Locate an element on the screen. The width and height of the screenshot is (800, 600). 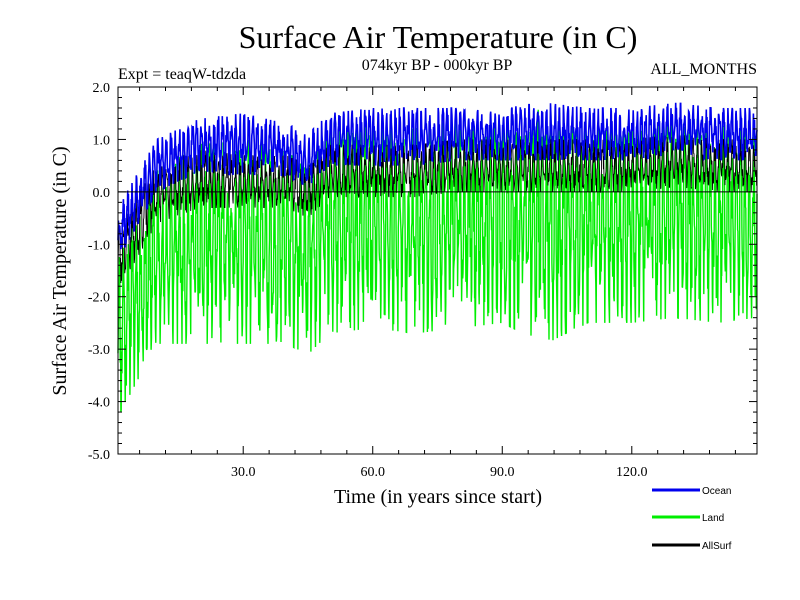
experiment-label: Expt = teaqW-tdzda is located at coordinates (182, 74).